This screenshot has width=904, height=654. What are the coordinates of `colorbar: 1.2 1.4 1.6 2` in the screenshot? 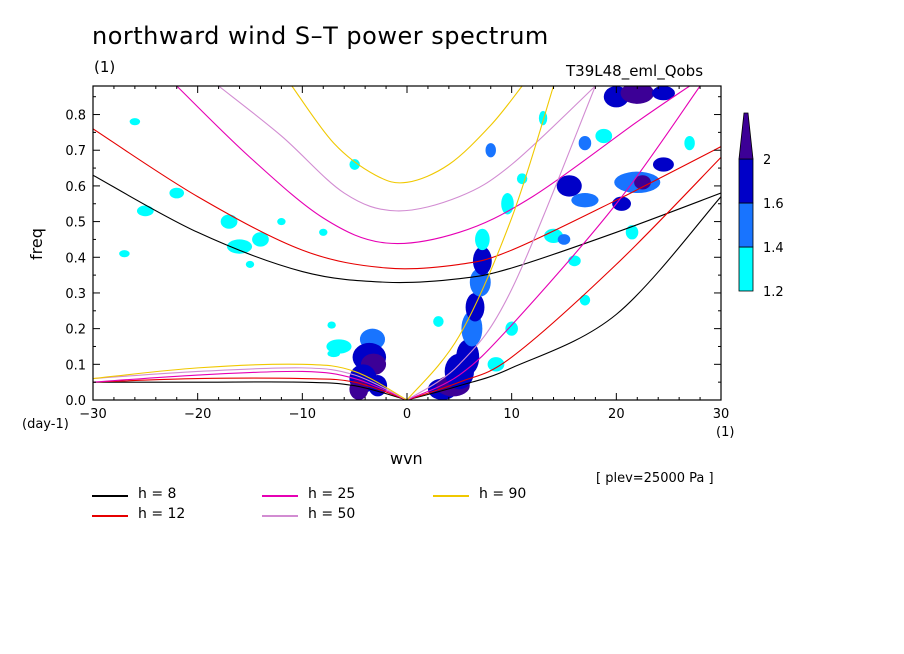 It's located at (761, 206).